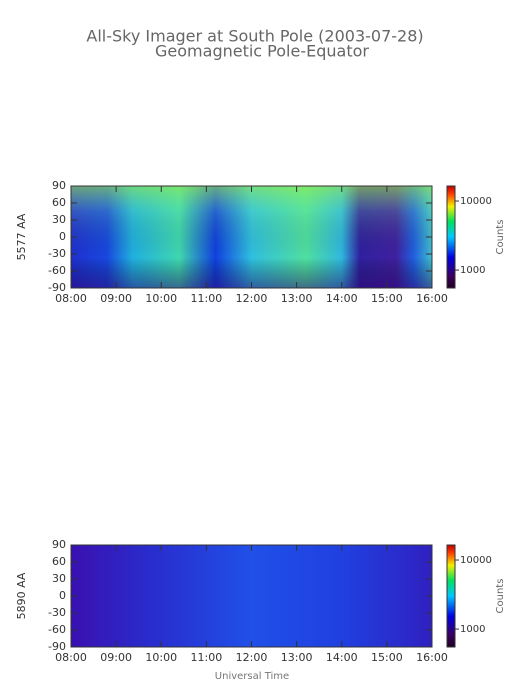 This screenshot has width=510, height=680. What do you see at coordinates (262, 51) in the screenshot?
I see `chart-subtitle: Geomagnetic Pole-Equator` at bounding box center [262, 51].